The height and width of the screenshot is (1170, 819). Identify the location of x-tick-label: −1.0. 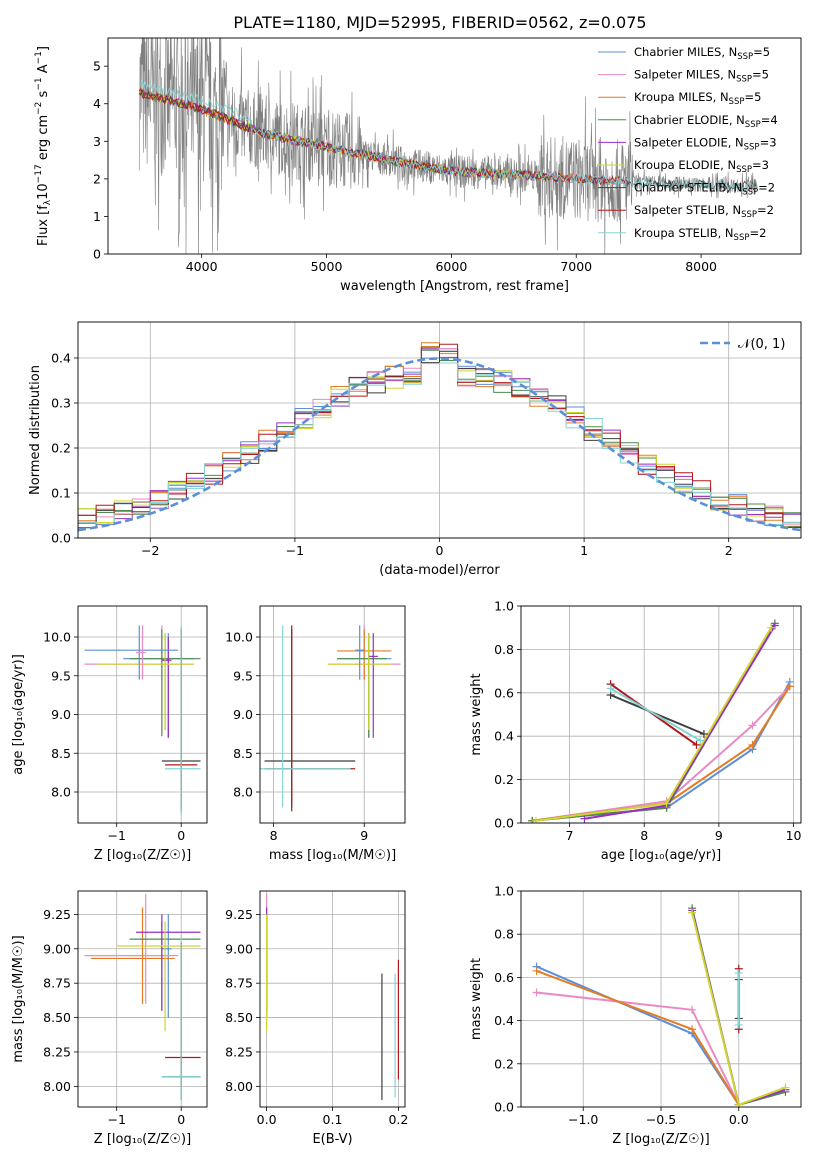
(583, 1119).